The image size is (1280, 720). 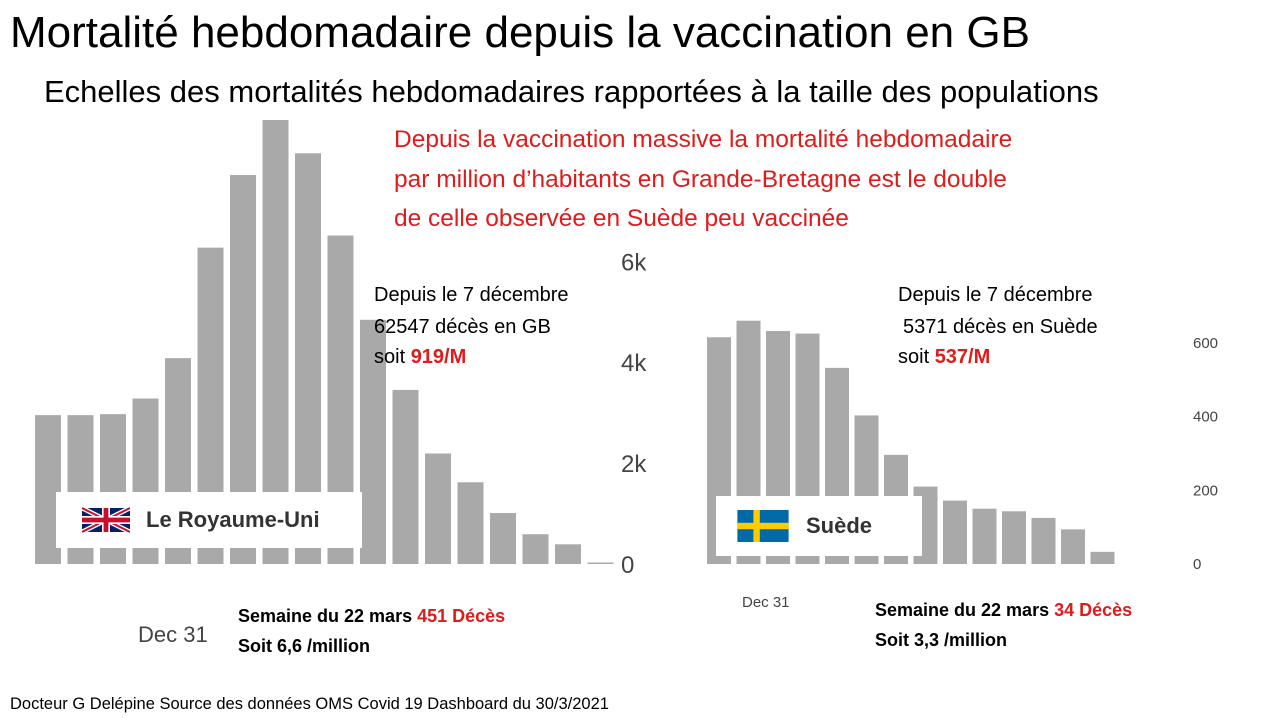 What do you see at coordinates (106, 520) in the screenshot?
I see `uk-flag-icon` at bounding box center [106, 520].